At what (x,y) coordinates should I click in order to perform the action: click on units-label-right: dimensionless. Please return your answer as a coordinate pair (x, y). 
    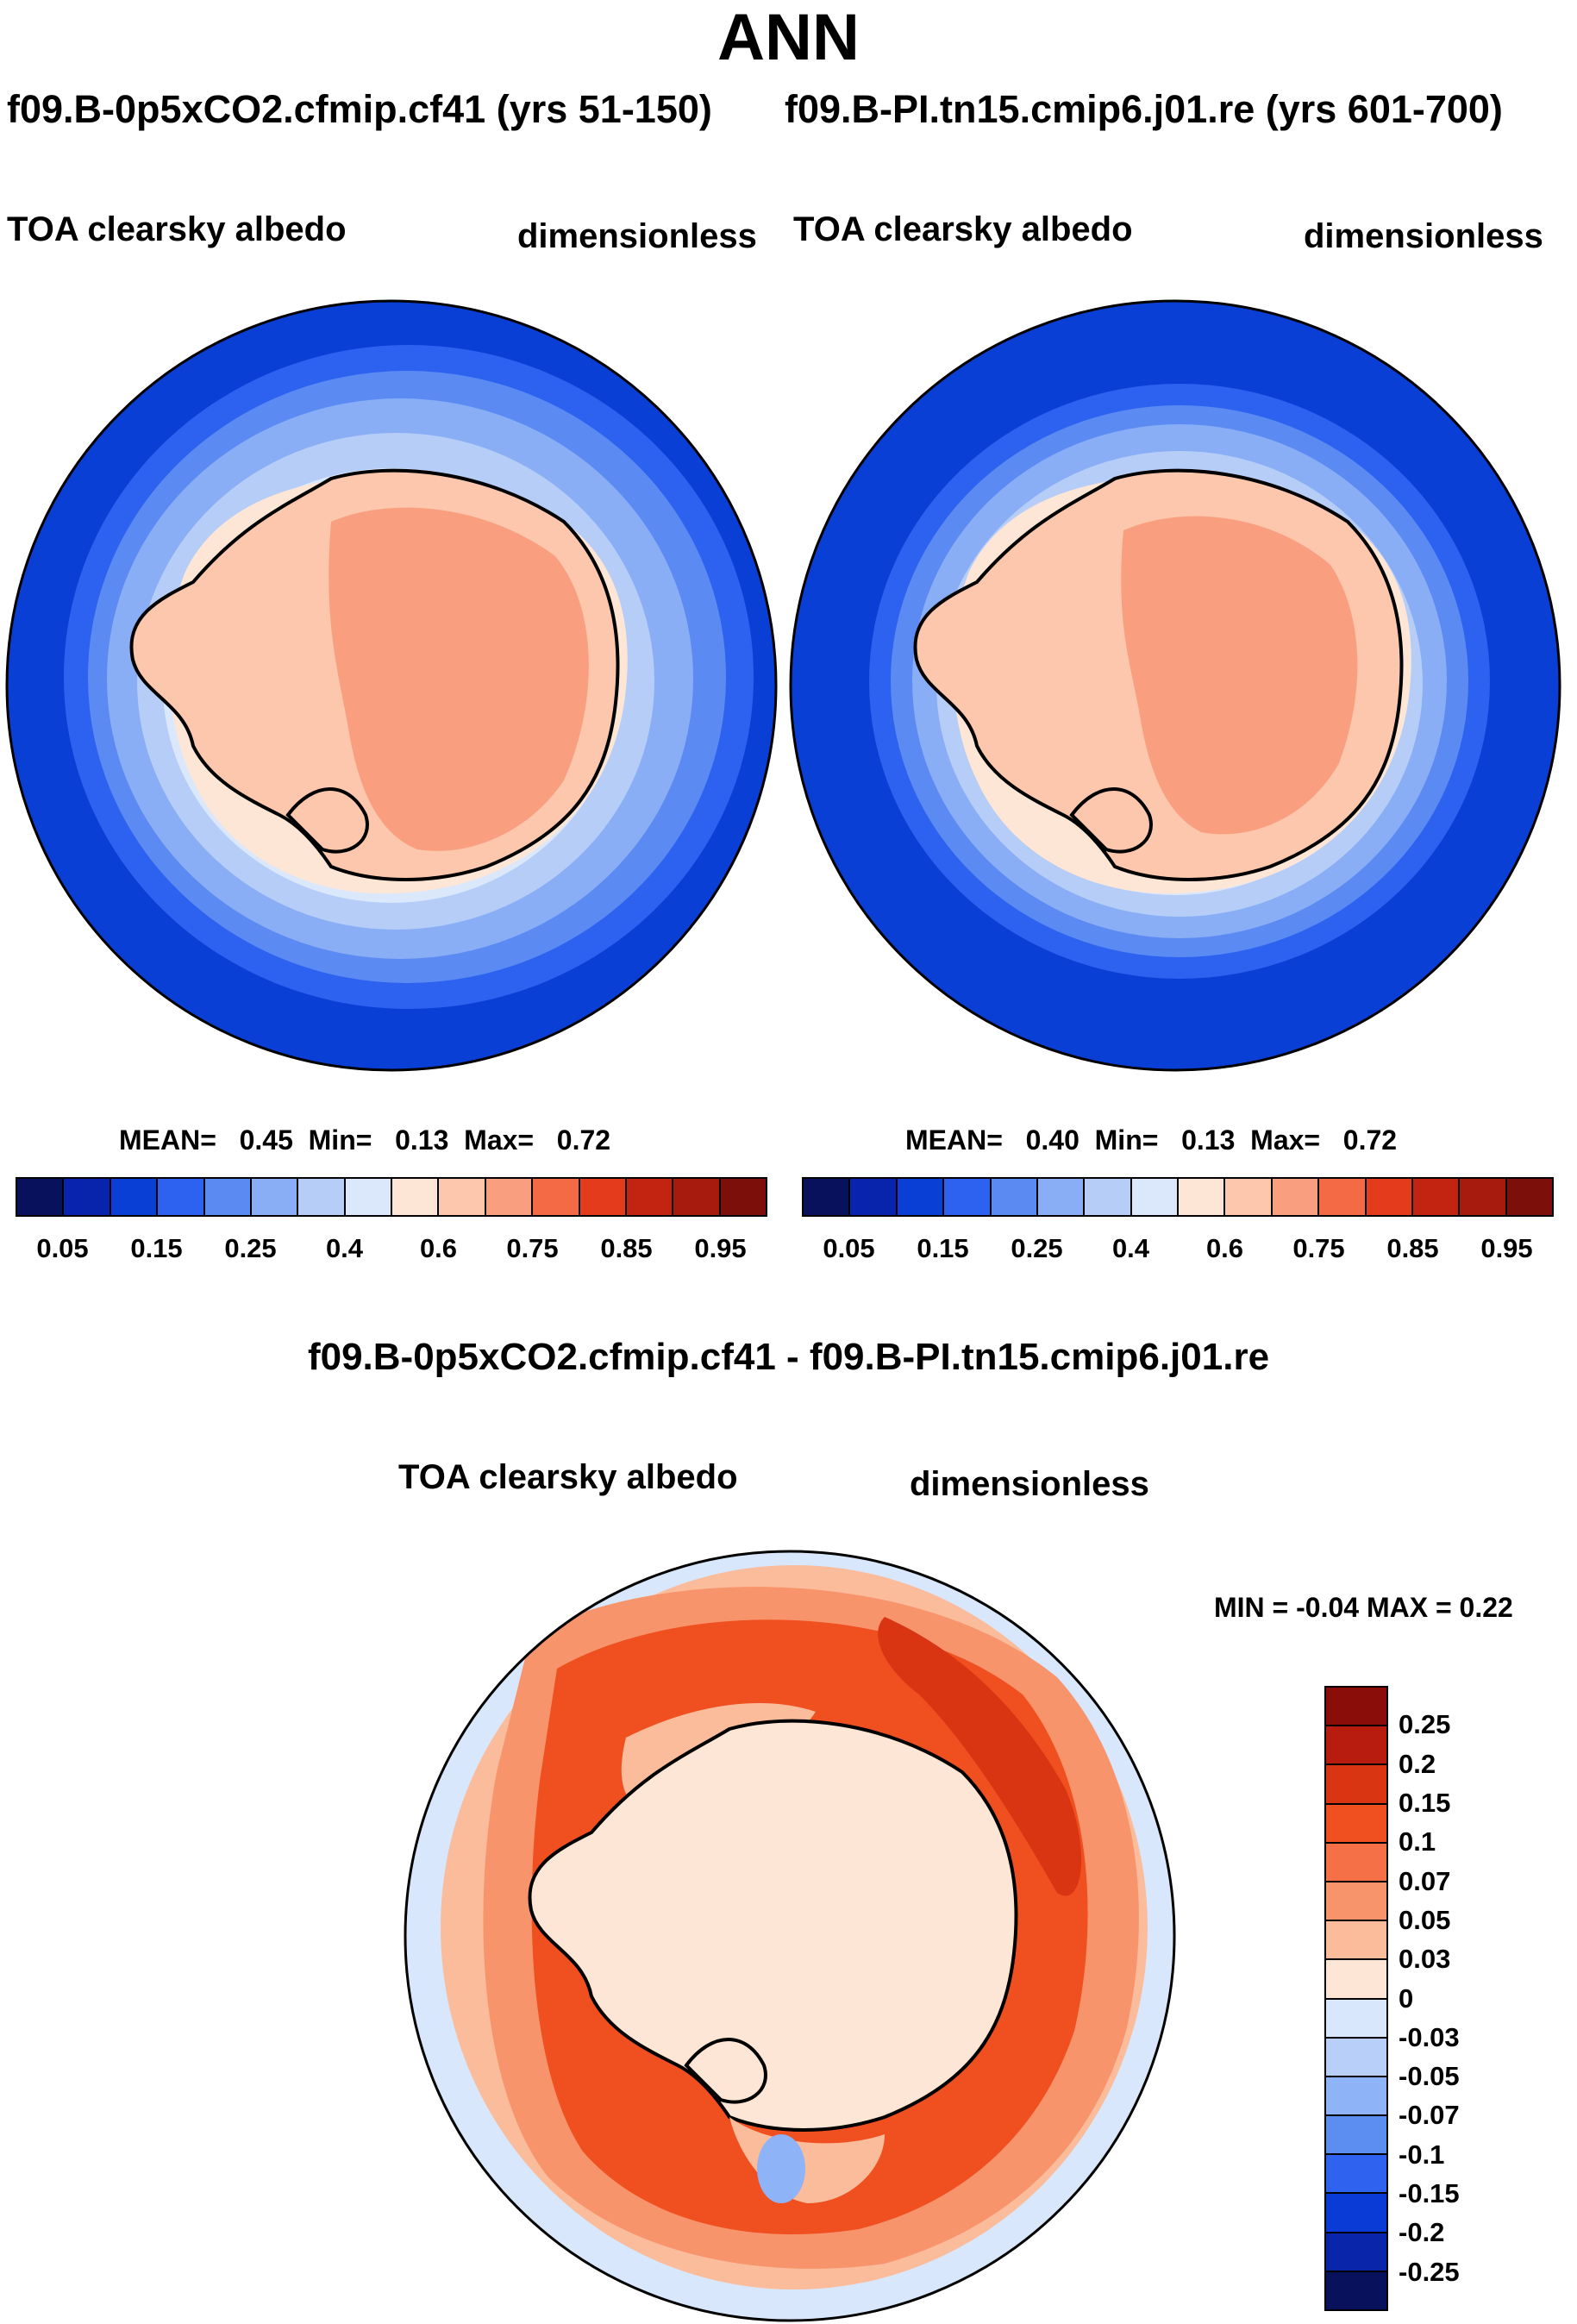
    Looking at the image, I should click on (1423, 236).